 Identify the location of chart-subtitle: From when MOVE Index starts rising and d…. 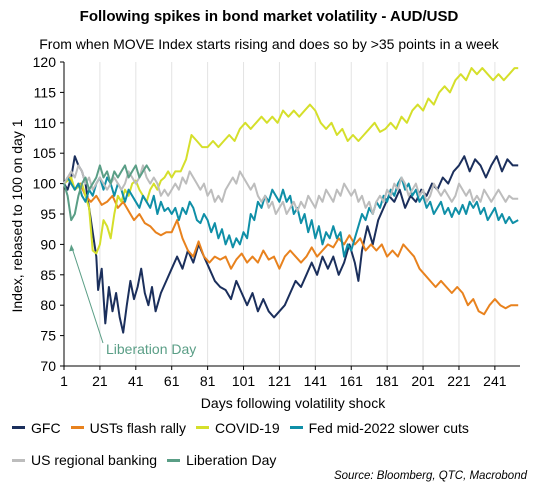
(269, 44).